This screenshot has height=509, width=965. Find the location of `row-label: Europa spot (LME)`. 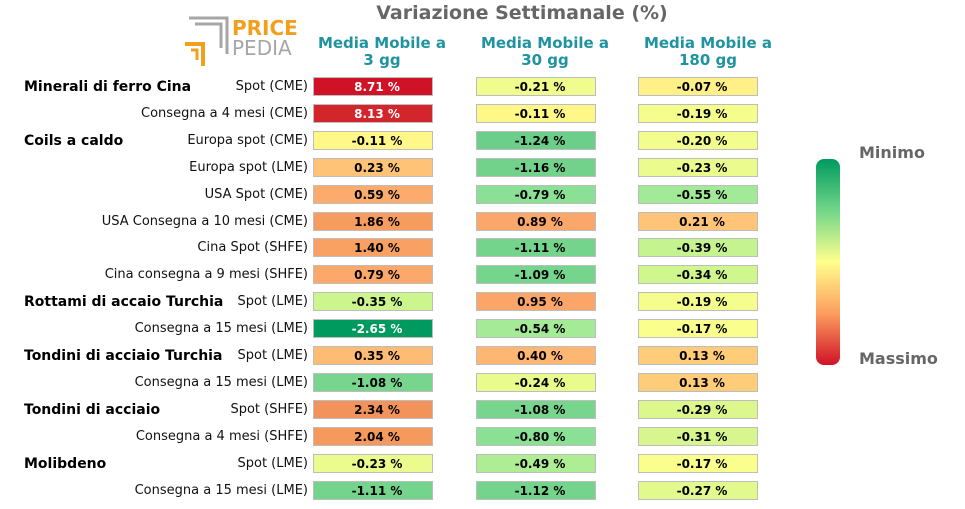

row-label: Europa spot (LME) is located at coordinates (248, 167).